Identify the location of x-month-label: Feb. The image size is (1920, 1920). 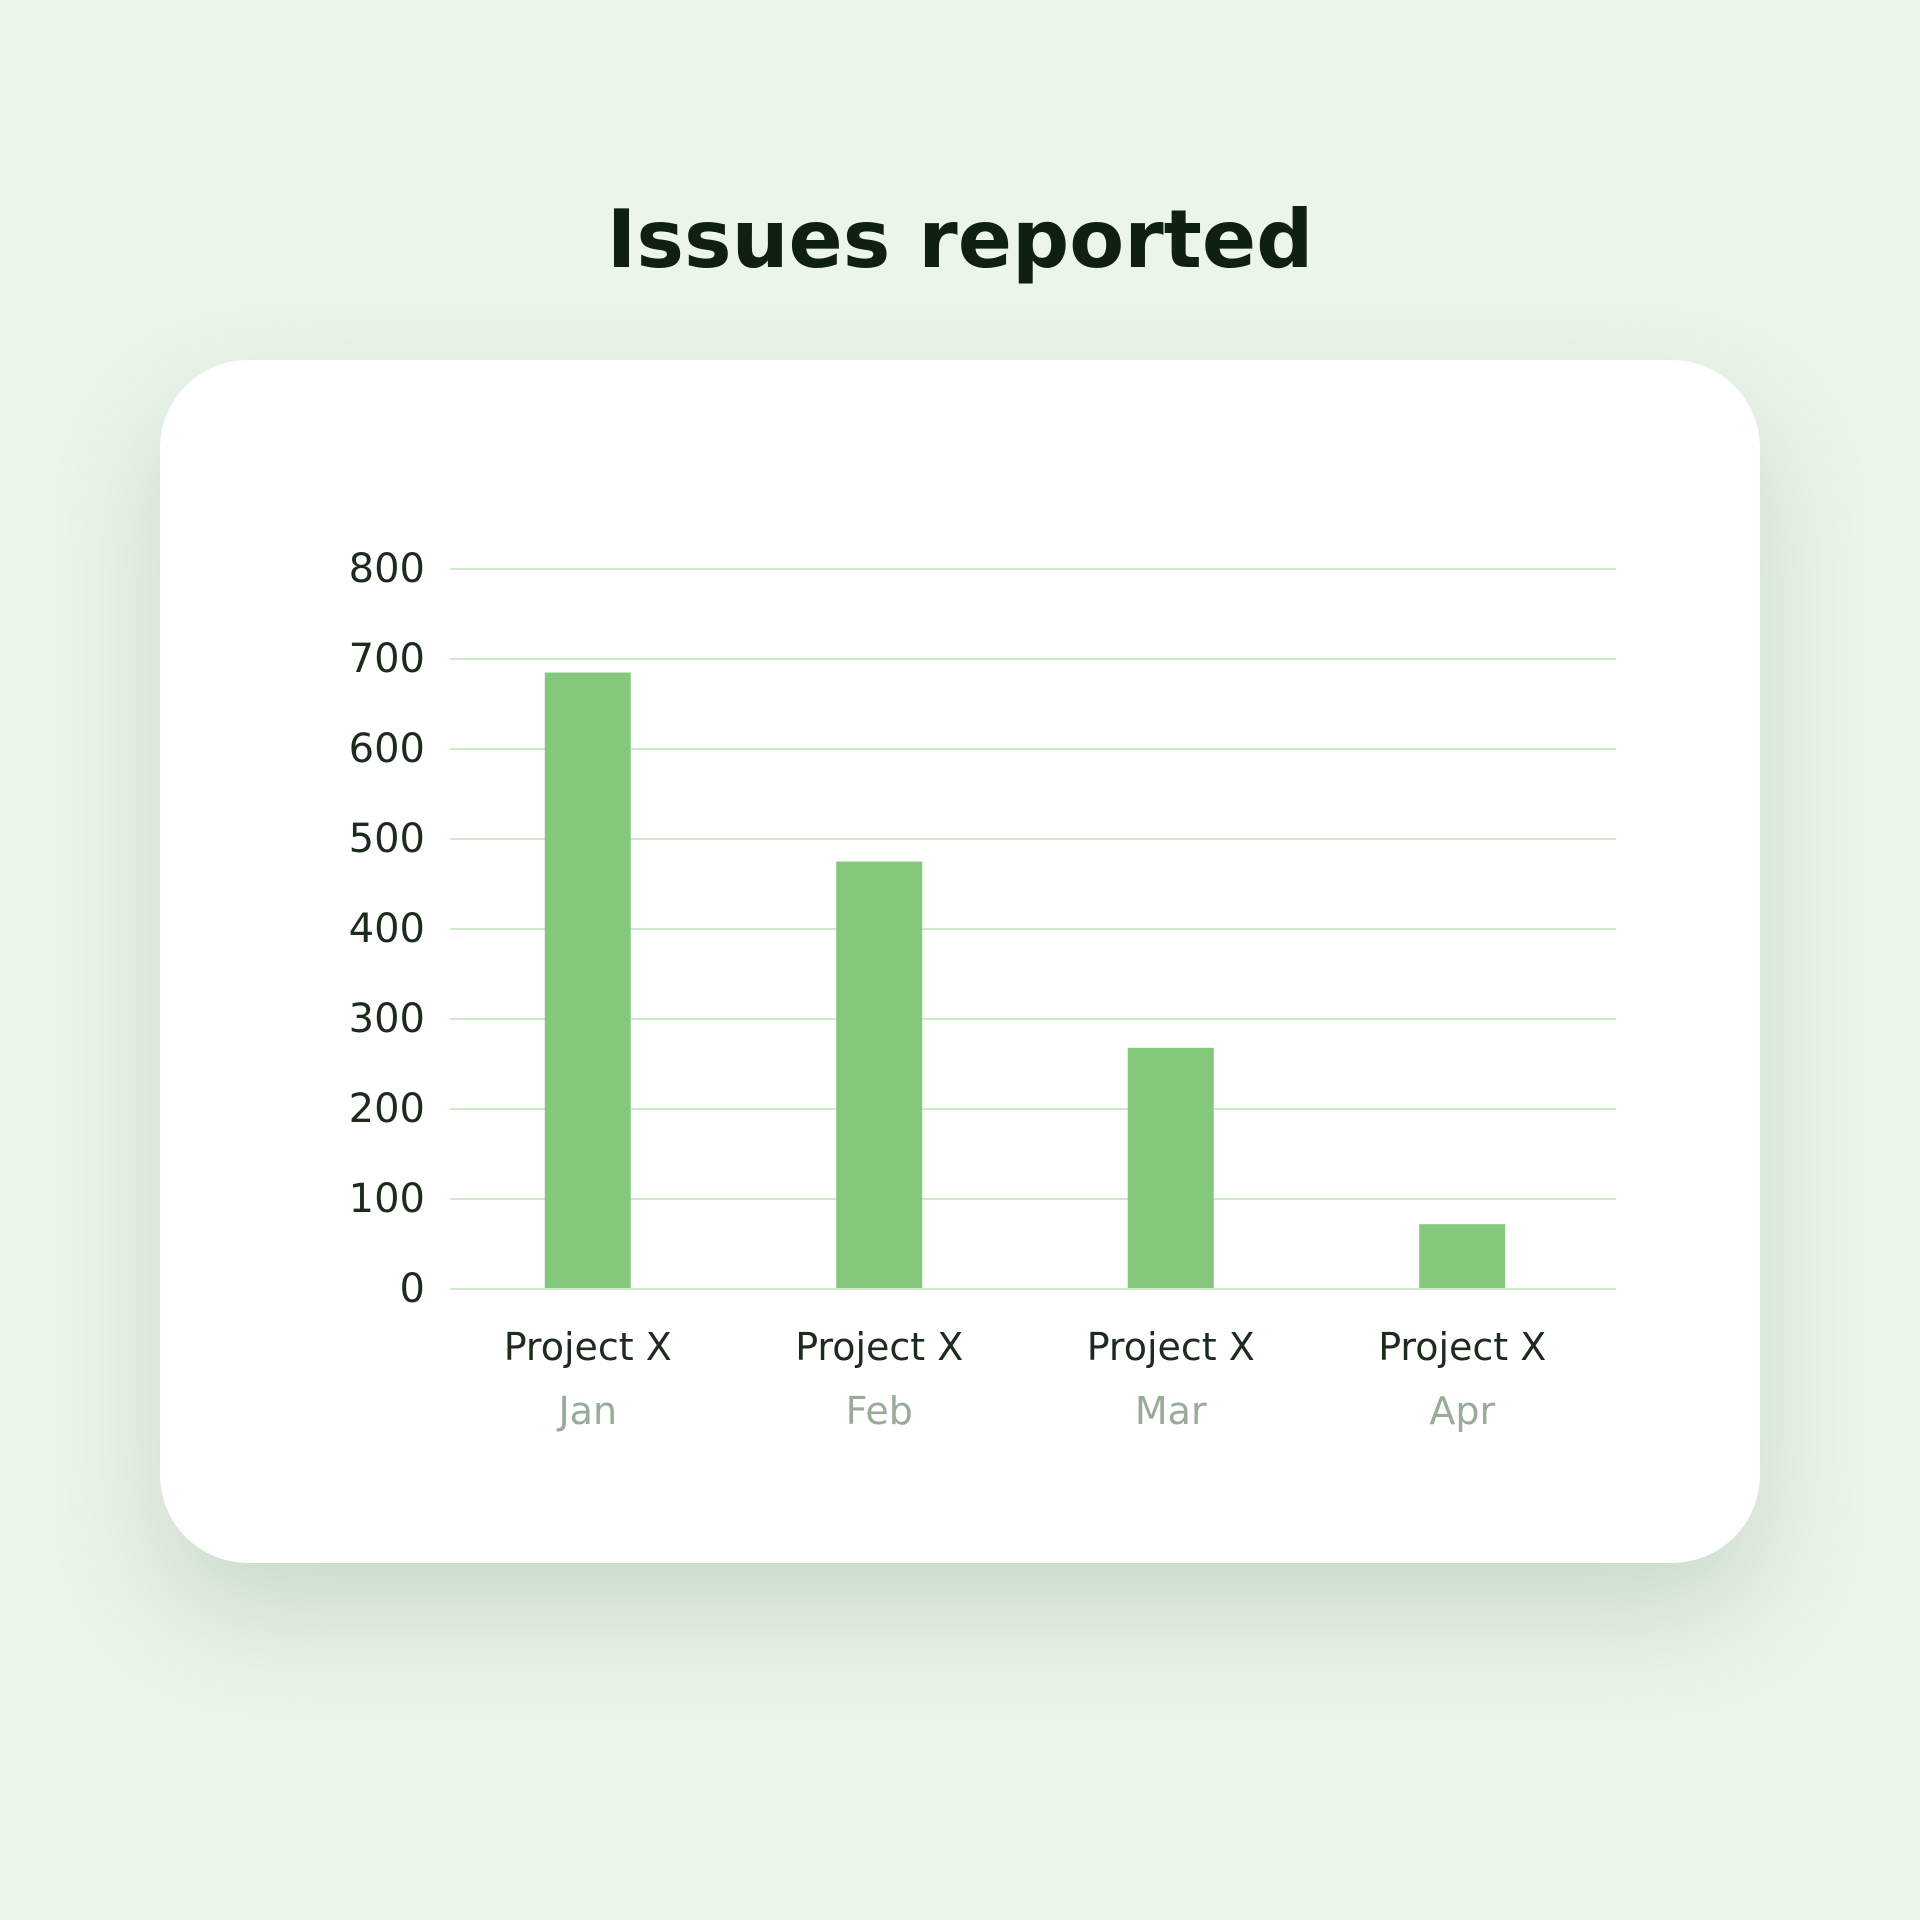
(879, 1411).